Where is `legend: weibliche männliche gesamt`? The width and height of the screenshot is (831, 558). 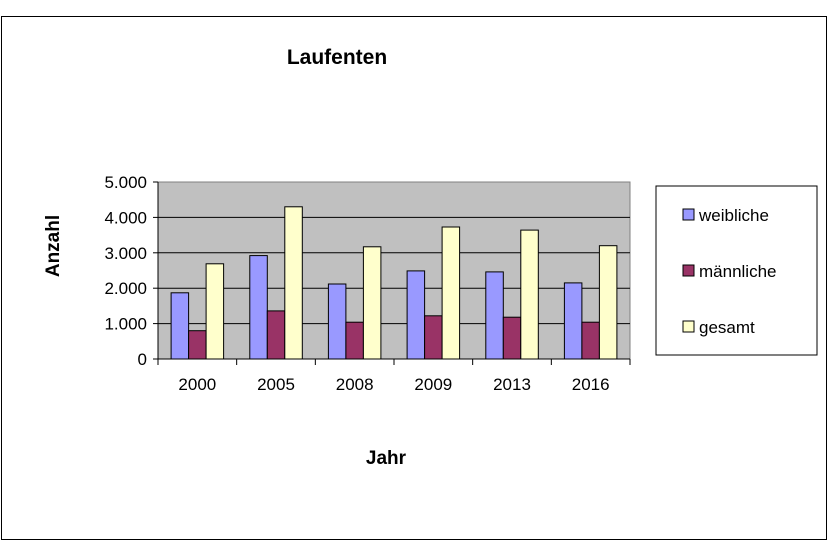 legend: weibliche männliche gesamt is located at coordinates (729, 271).